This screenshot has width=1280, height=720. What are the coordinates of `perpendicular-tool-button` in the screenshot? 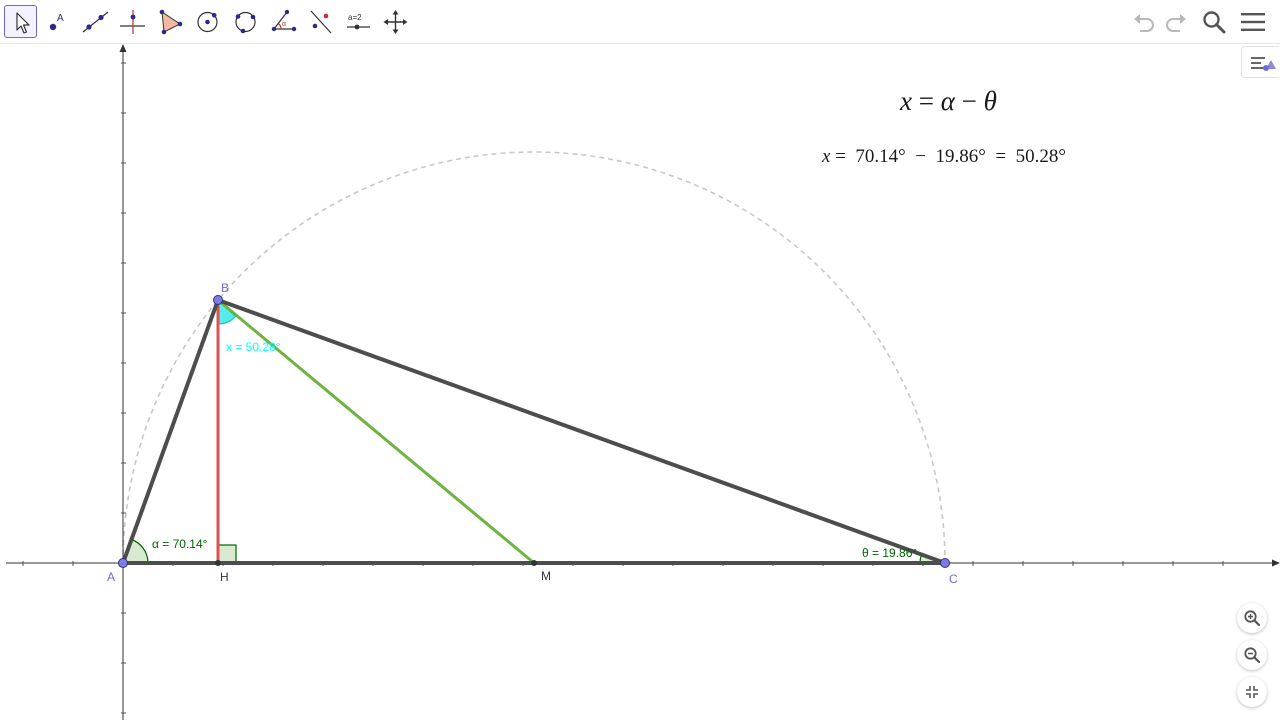 It's located at (132, 21).